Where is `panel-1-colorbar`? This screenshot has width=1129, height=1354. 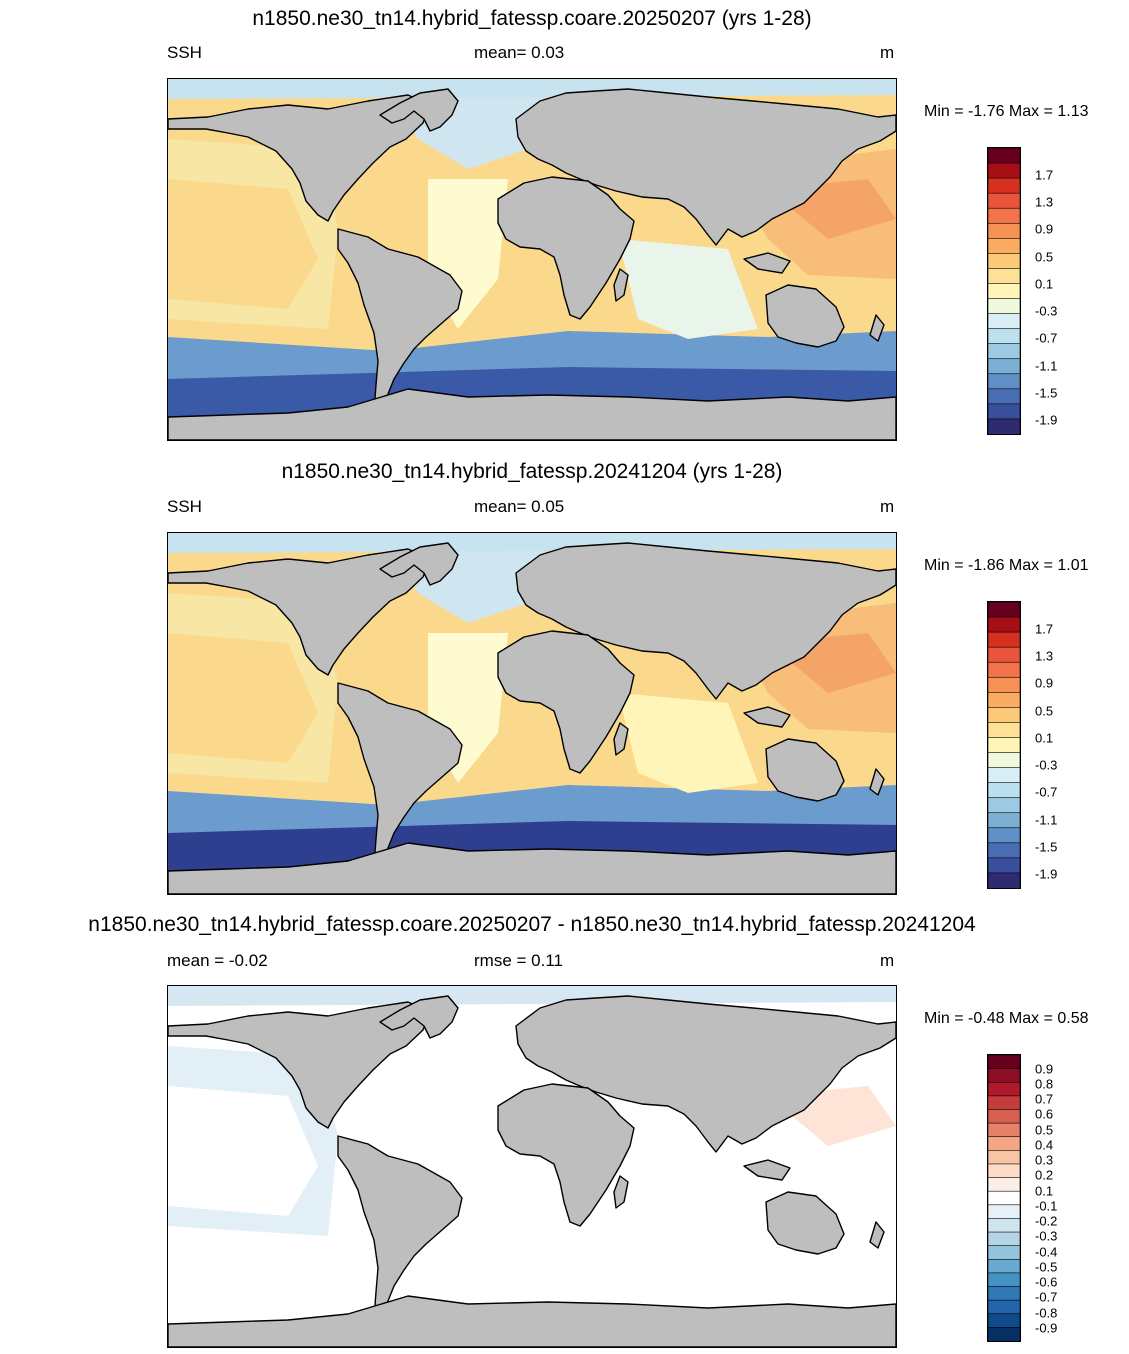 panel-1-colorbar is located at coordinates (1004, 291).